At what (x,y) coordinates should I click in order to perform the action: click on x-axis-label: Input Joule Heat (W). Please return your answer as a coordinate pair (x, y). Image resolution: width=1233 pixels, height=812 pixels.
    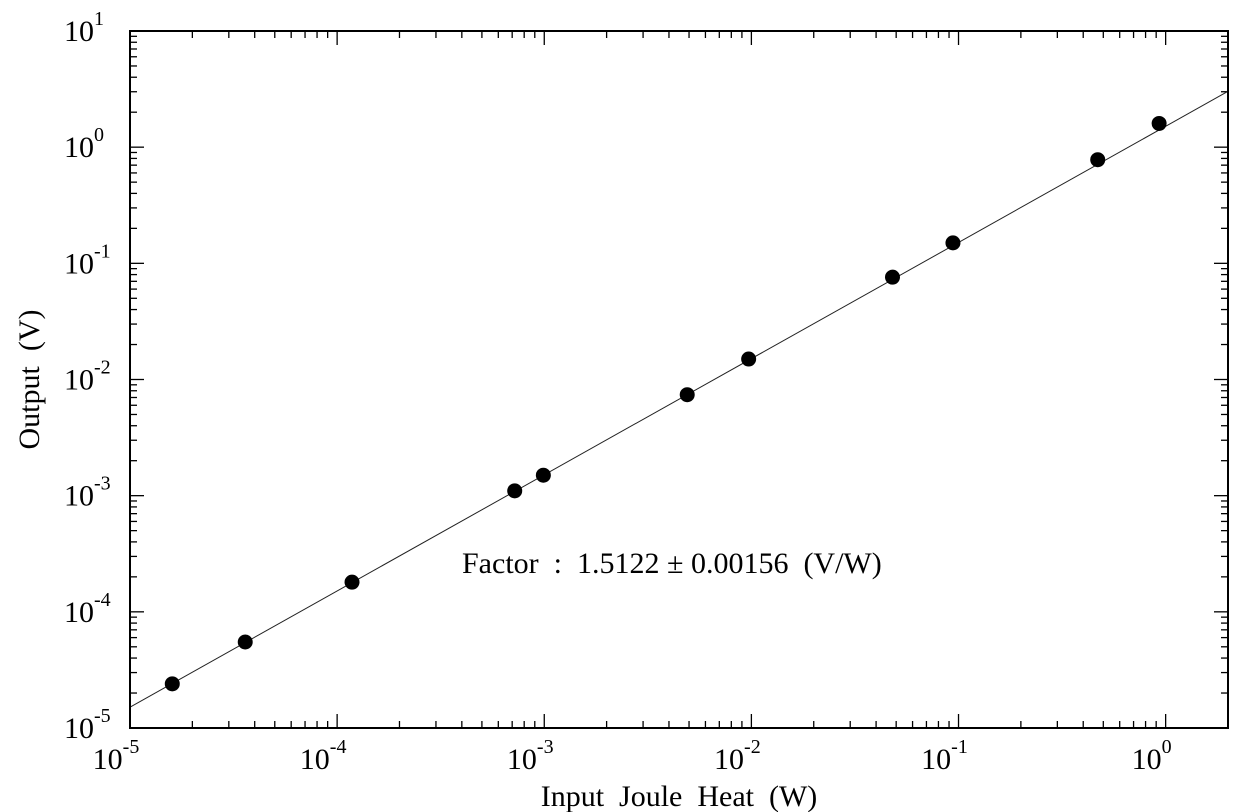
    Looking at the image, I should click on (679, 796).